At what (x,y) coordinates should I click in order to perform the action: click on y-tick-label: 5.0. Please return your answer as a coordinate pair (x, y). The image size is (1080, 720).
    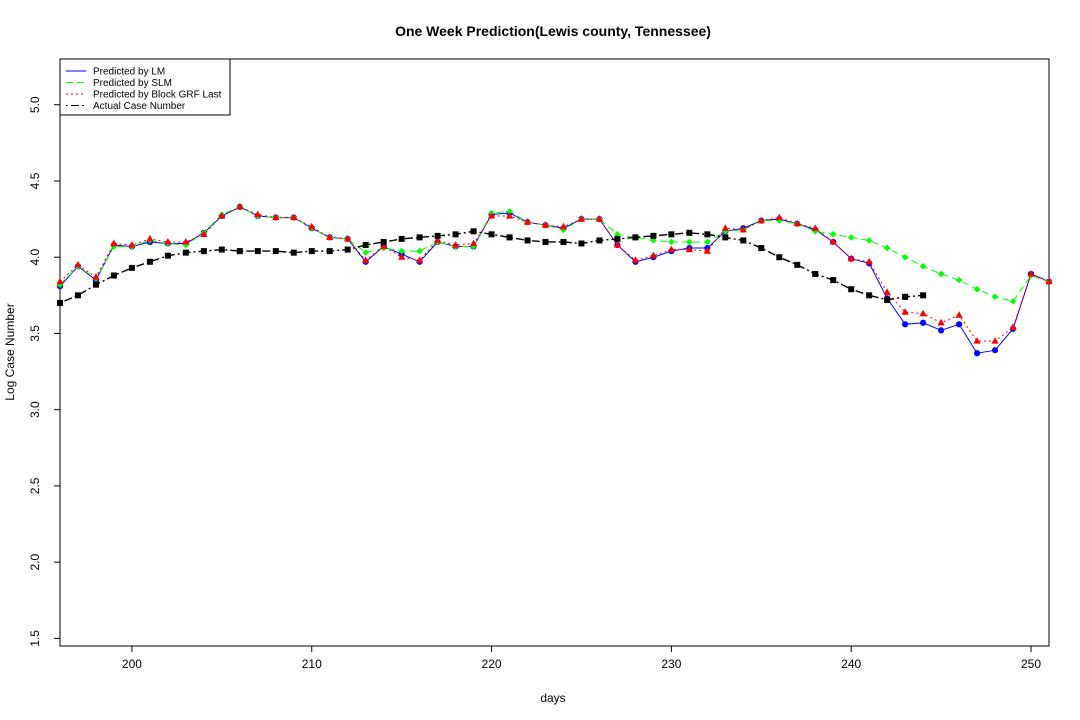
    Looking at the image, I should click on (35, 104).